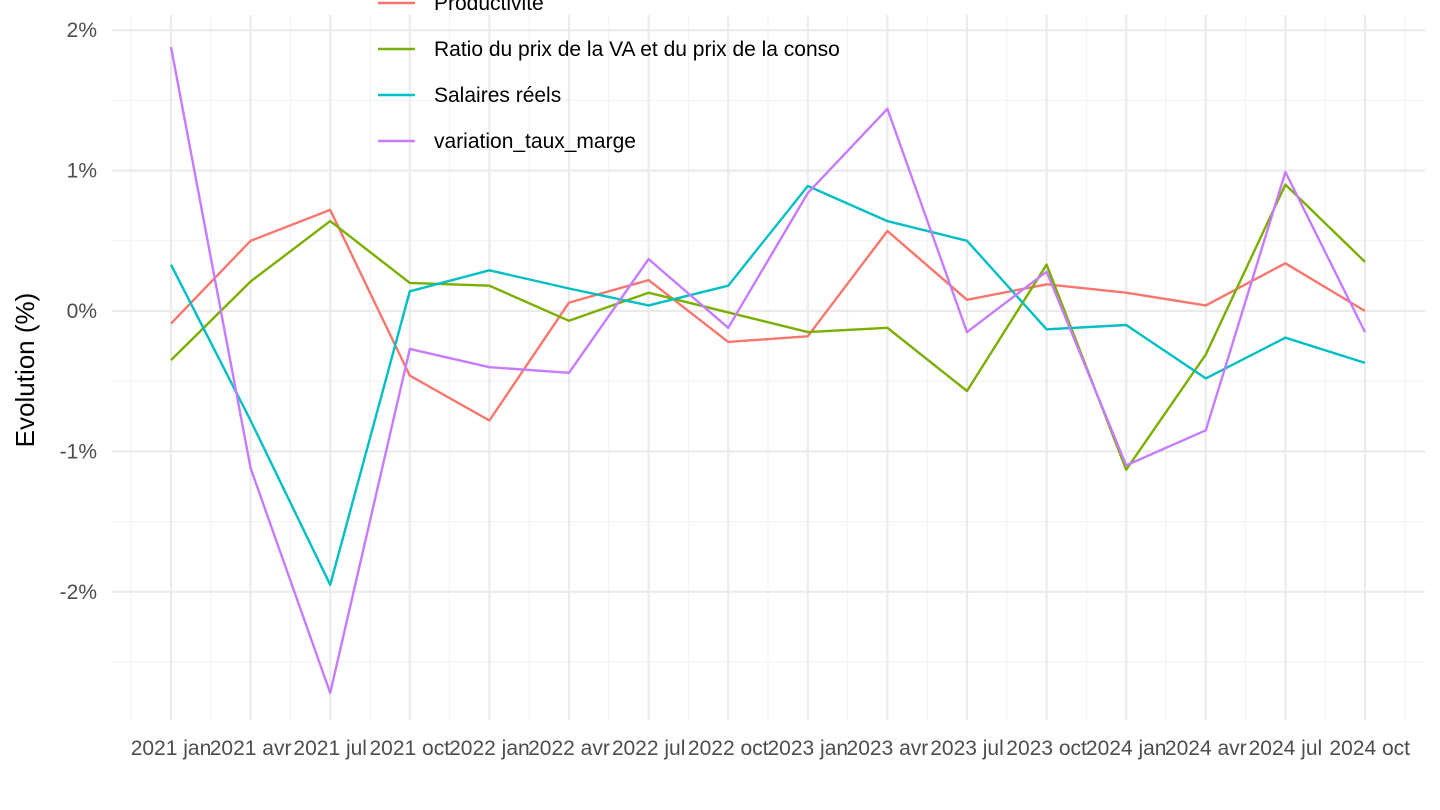 The image size is (1440, 810). Describe the element at coordinates (1206, 748) in the screenshot. I see `x-tick-label: 2024 avr` at that location.